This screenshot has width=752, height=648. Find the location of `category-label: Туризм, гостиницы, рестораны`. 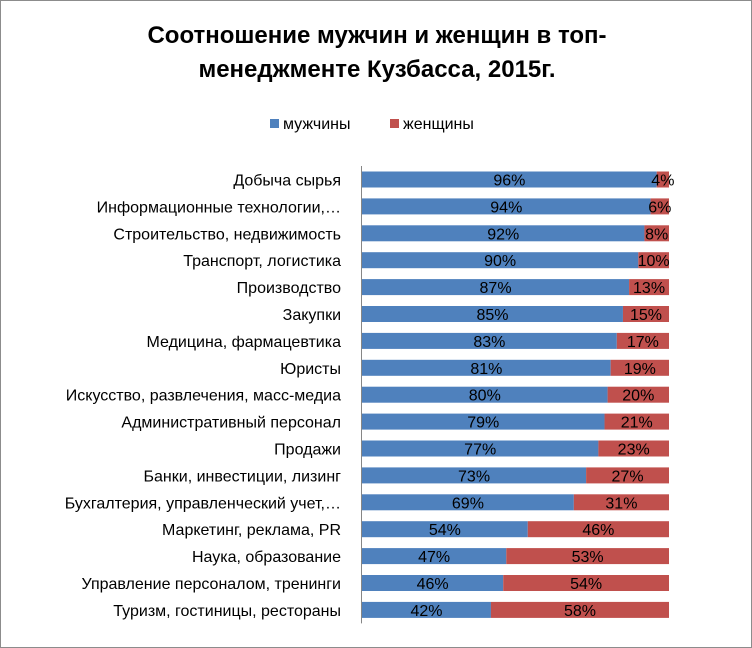

category-label: Туризм, гостиницы, рестораны is located at coordinates (227, 611).